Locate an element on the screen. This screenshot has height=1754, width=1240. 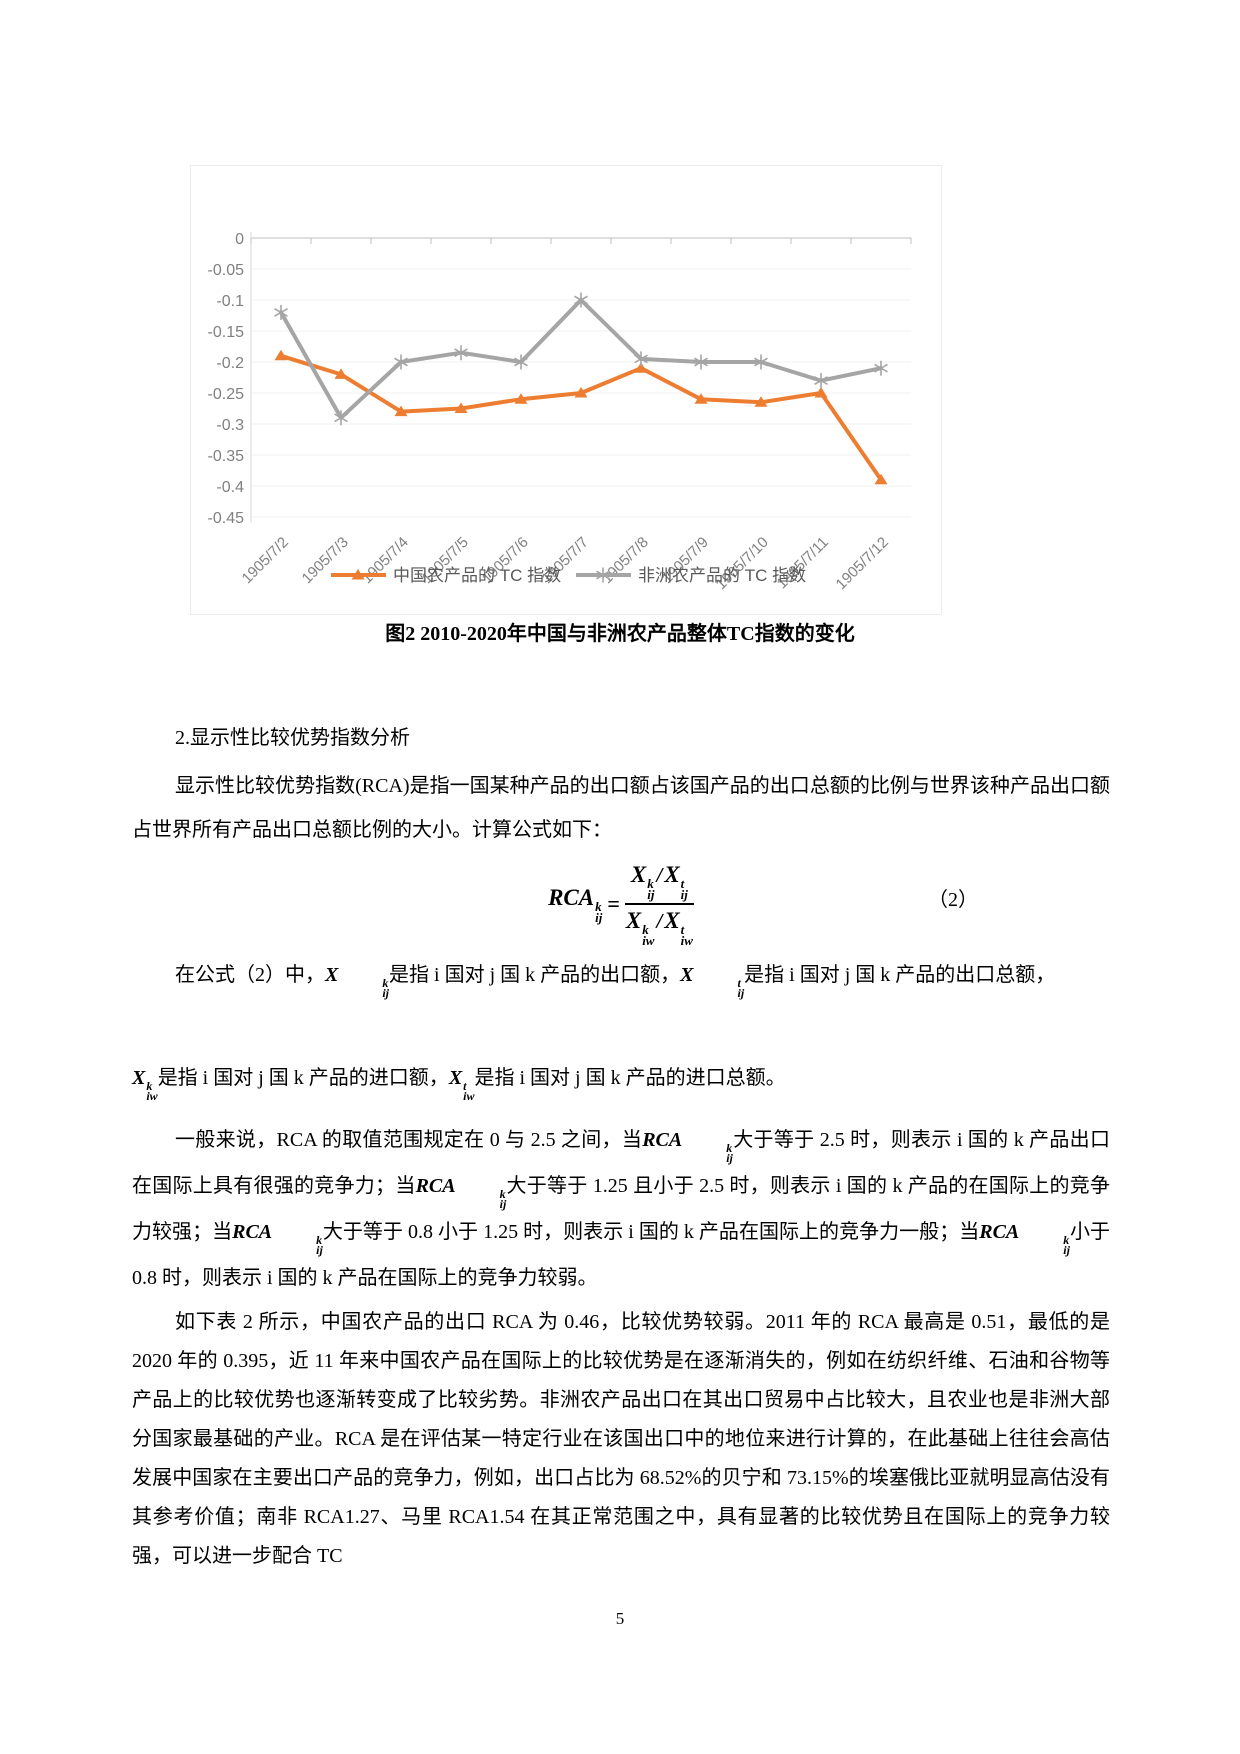
x-axis-tick-label: 1905/7/12 is located at coordinates (862, 563).